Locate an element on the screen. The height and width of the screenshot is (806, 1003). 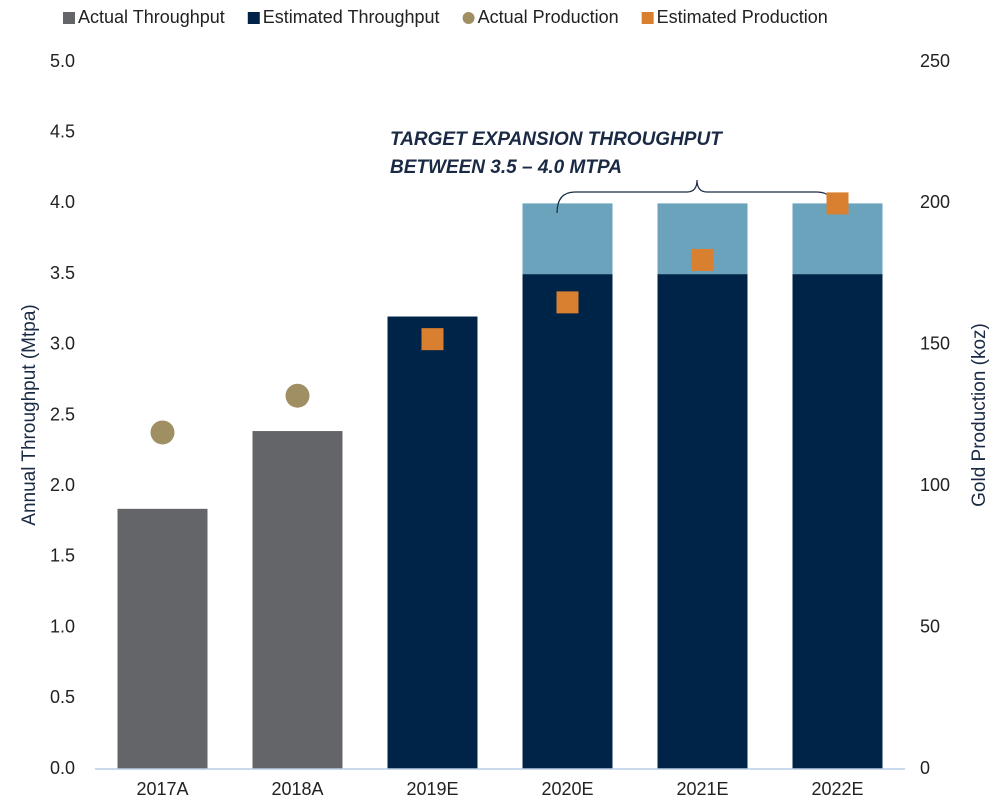
x-tick-label: 2019E is located at coordinates (432, 789).